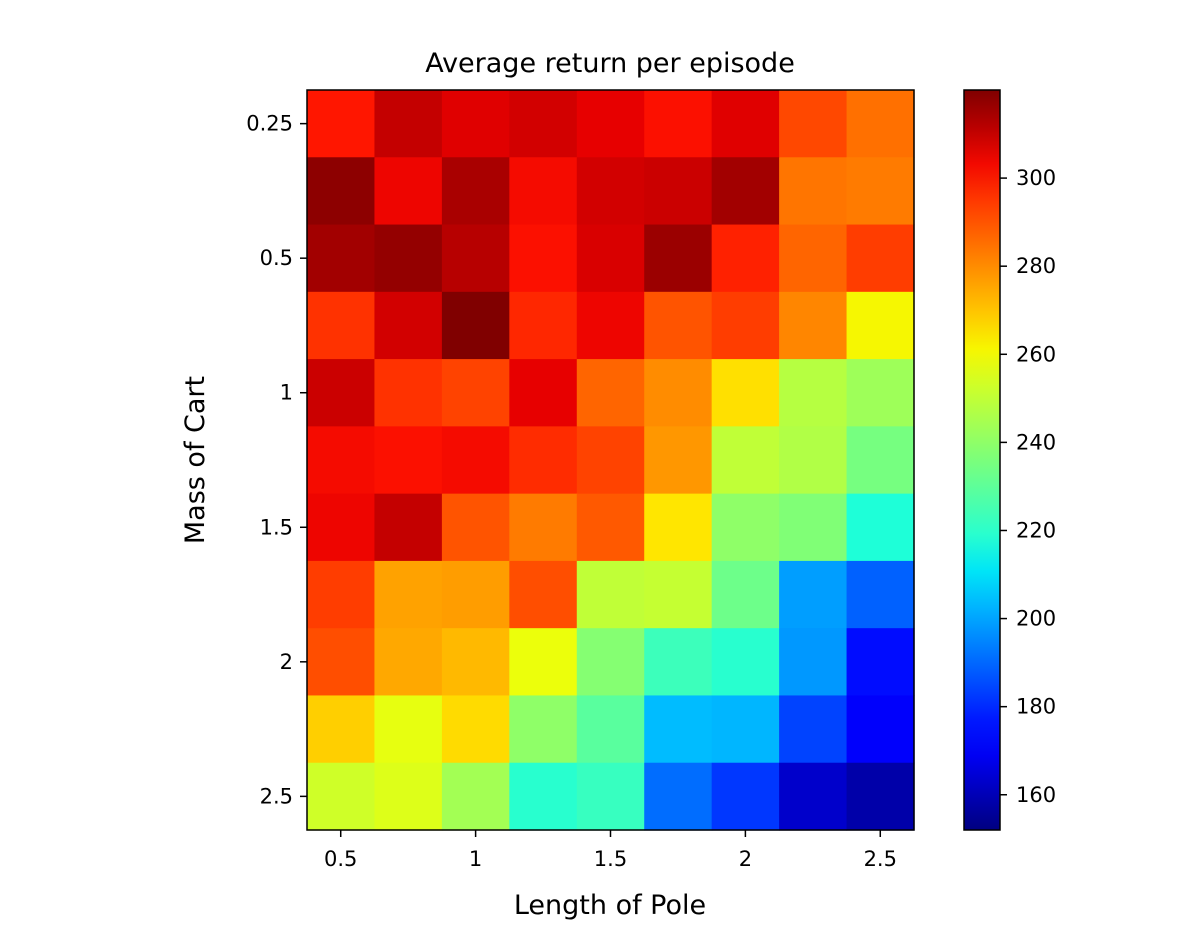 This screenshot has height=936, width=1196. I want to click on chart-title: Average return per episode, so click(610, 63).